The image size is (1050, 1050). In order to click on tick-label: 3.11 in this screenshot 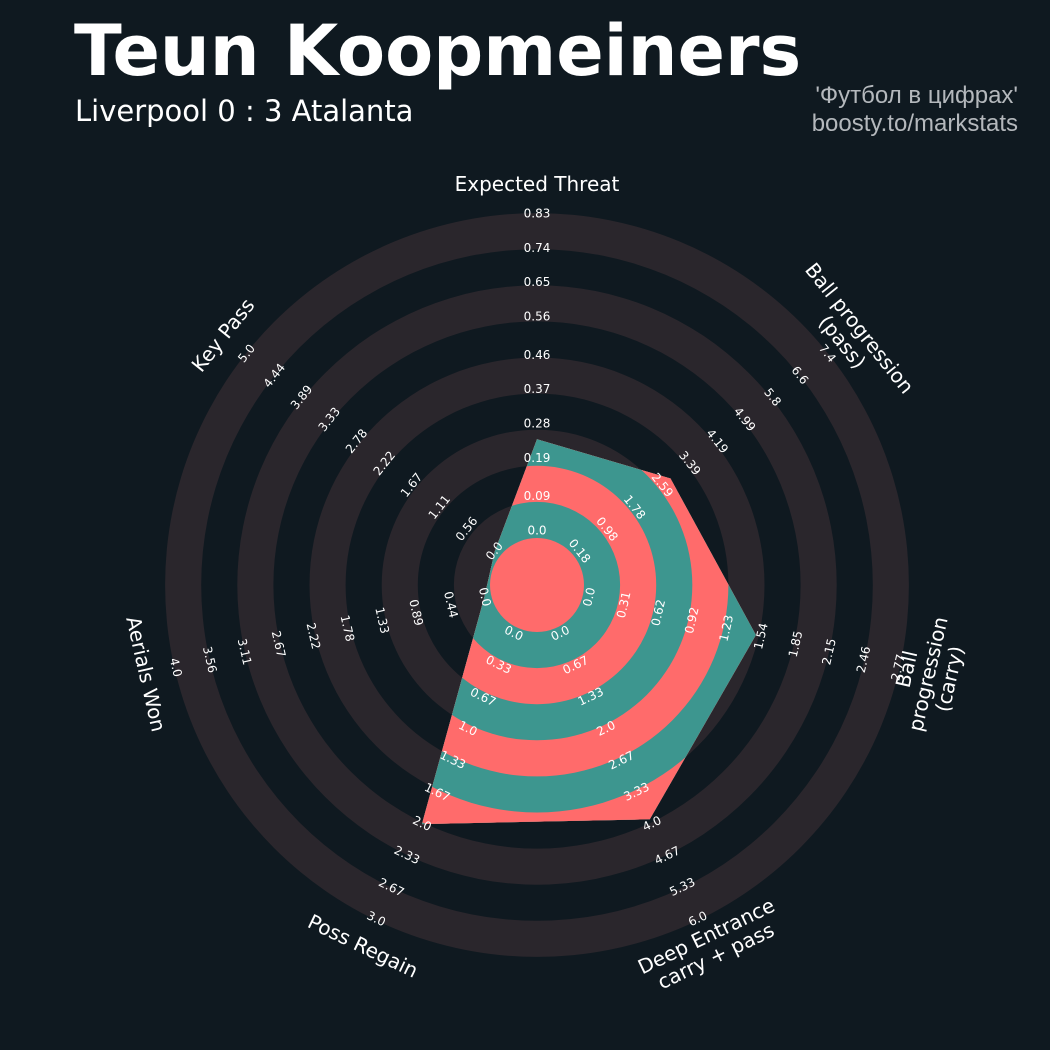, I will do `click(245, 651)`.